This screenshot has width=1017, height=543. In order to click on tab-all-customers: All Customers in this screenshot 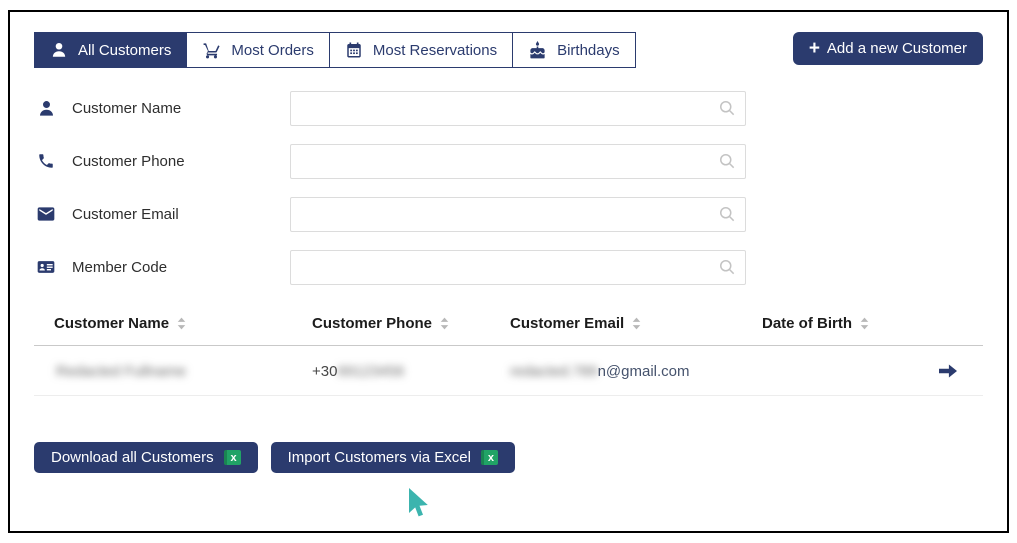, I will do `click(111, 50)`.